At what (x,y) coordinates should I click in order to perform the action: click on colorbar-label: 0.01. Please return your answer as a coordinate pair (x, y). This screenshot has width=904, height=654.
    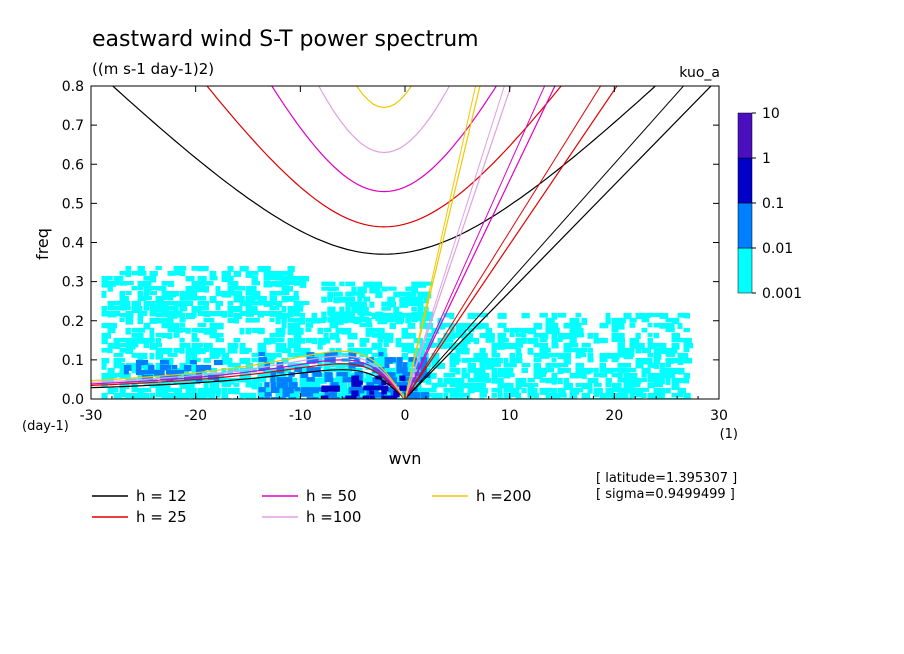
    Looking at the image, I should click on (777, 249).